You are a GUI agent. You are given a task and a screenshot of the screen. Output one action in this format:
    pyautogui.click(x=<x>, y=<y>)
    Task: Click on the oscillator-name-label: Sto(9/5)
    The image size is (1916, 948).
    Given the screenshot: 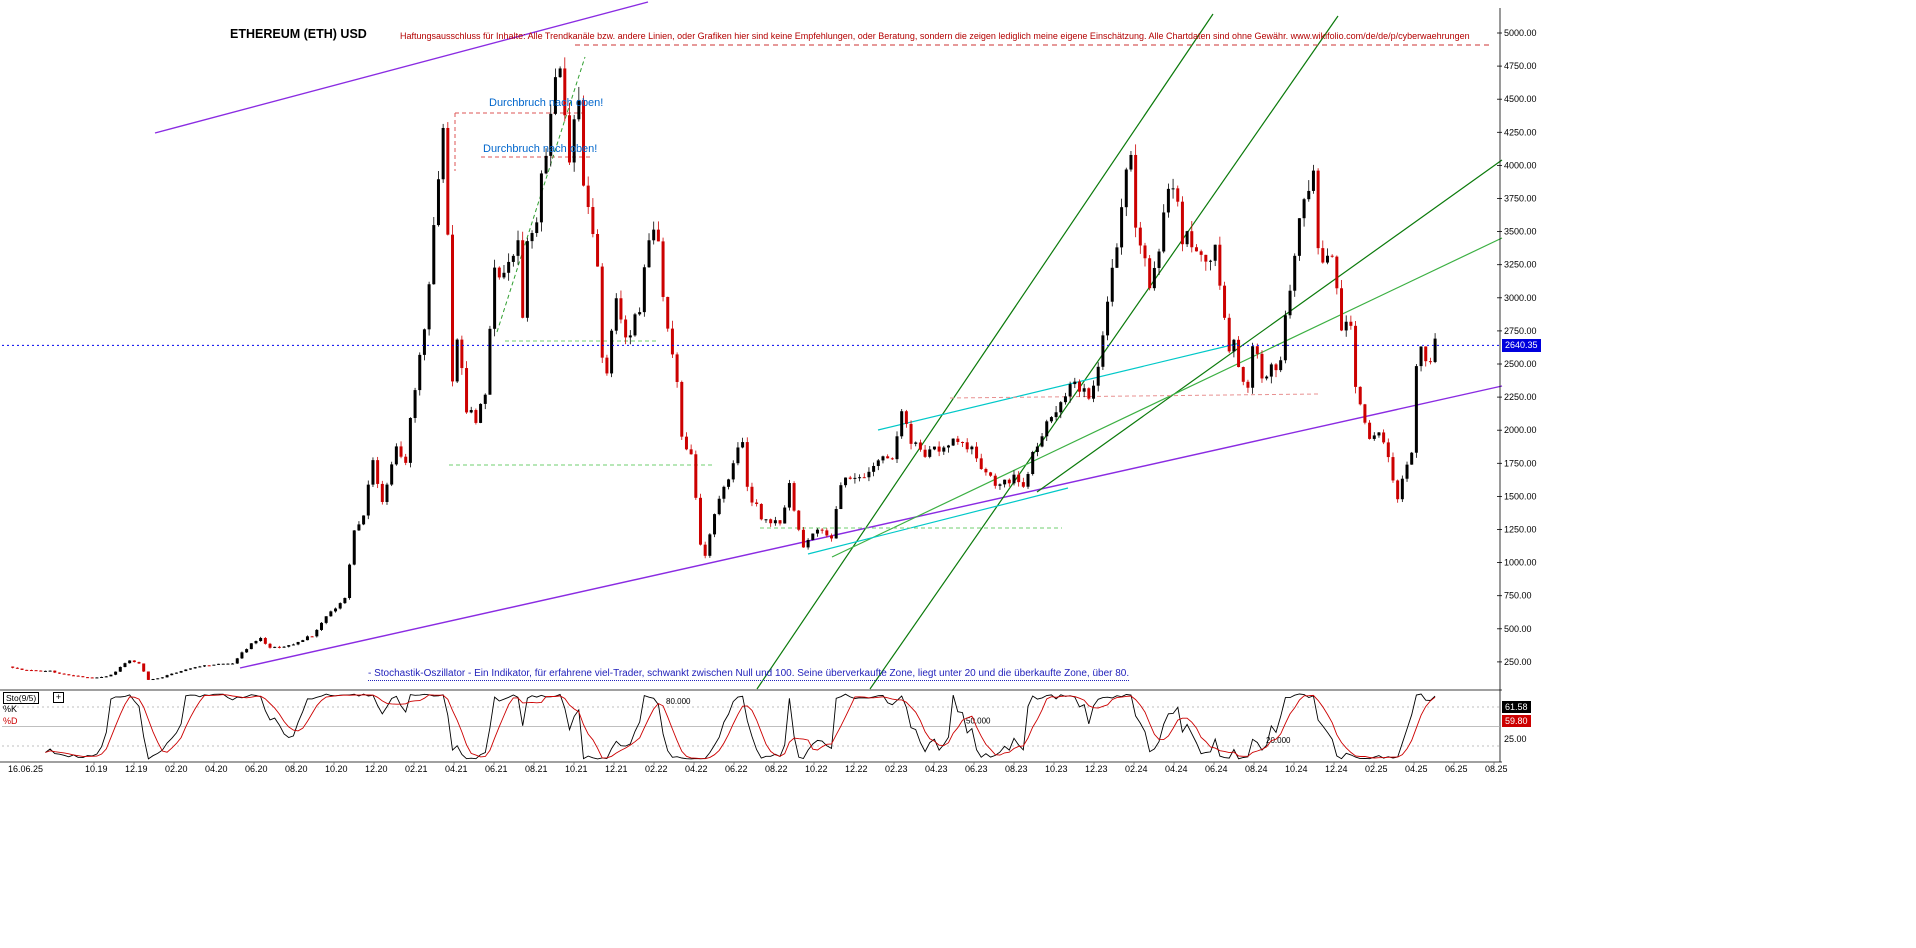 What is the action you would take?
    pyautogui.click(x=21, y=698)
    